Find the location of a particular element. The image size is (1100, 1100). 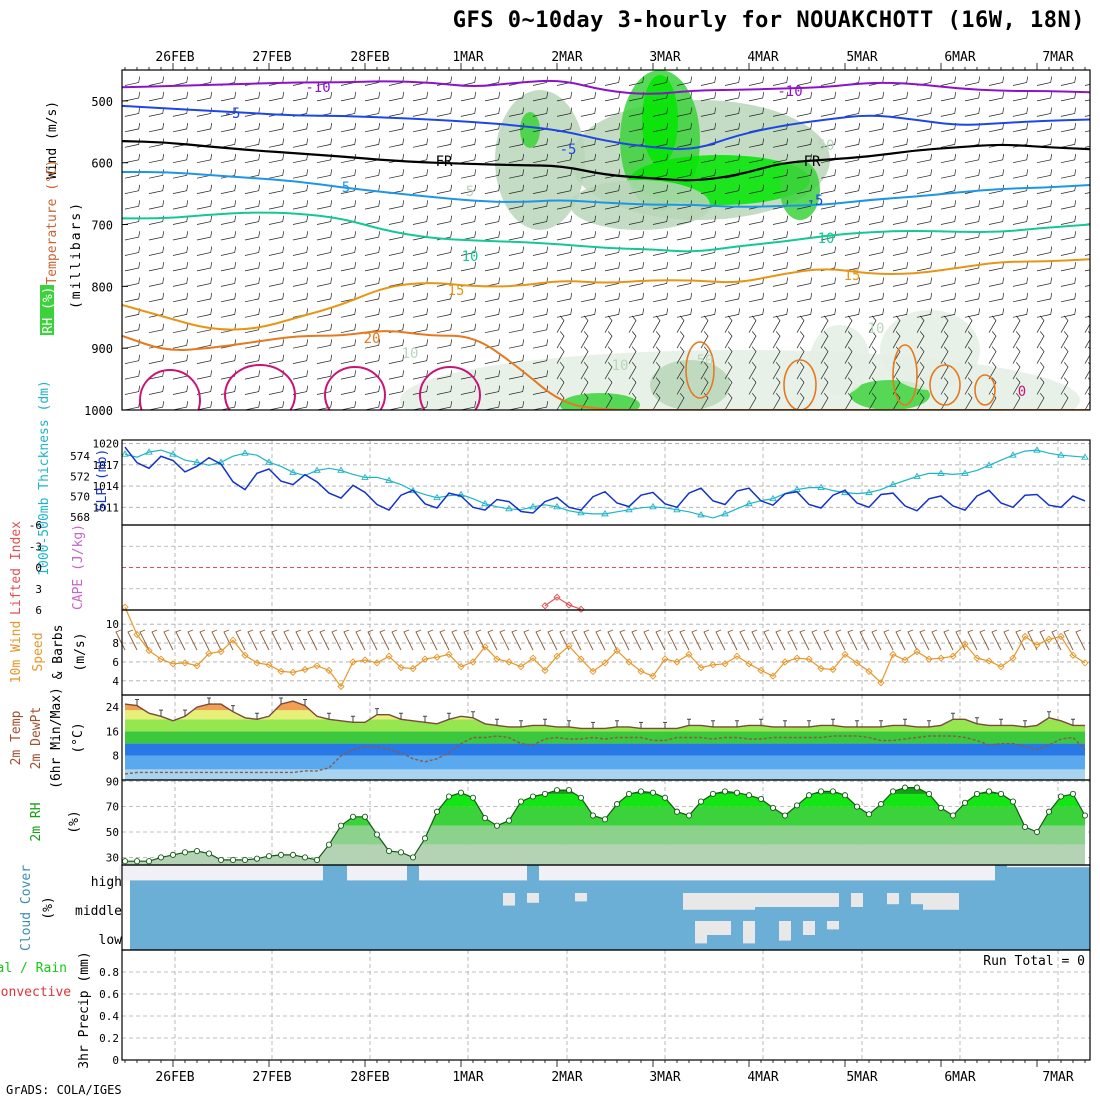

rh-tick-label-3: 30 is located at coordinates (112, 857).